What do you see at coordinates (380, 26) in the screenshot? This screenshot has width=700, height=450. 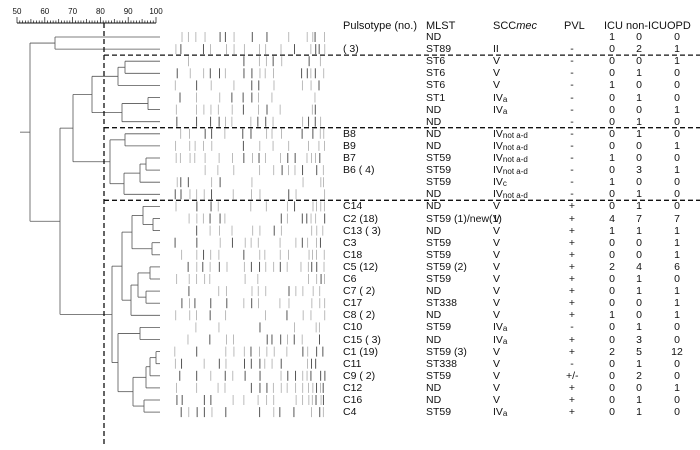 I see `header-pulsotype: Pulsotype (no.)` at bounding box center [380, 26].